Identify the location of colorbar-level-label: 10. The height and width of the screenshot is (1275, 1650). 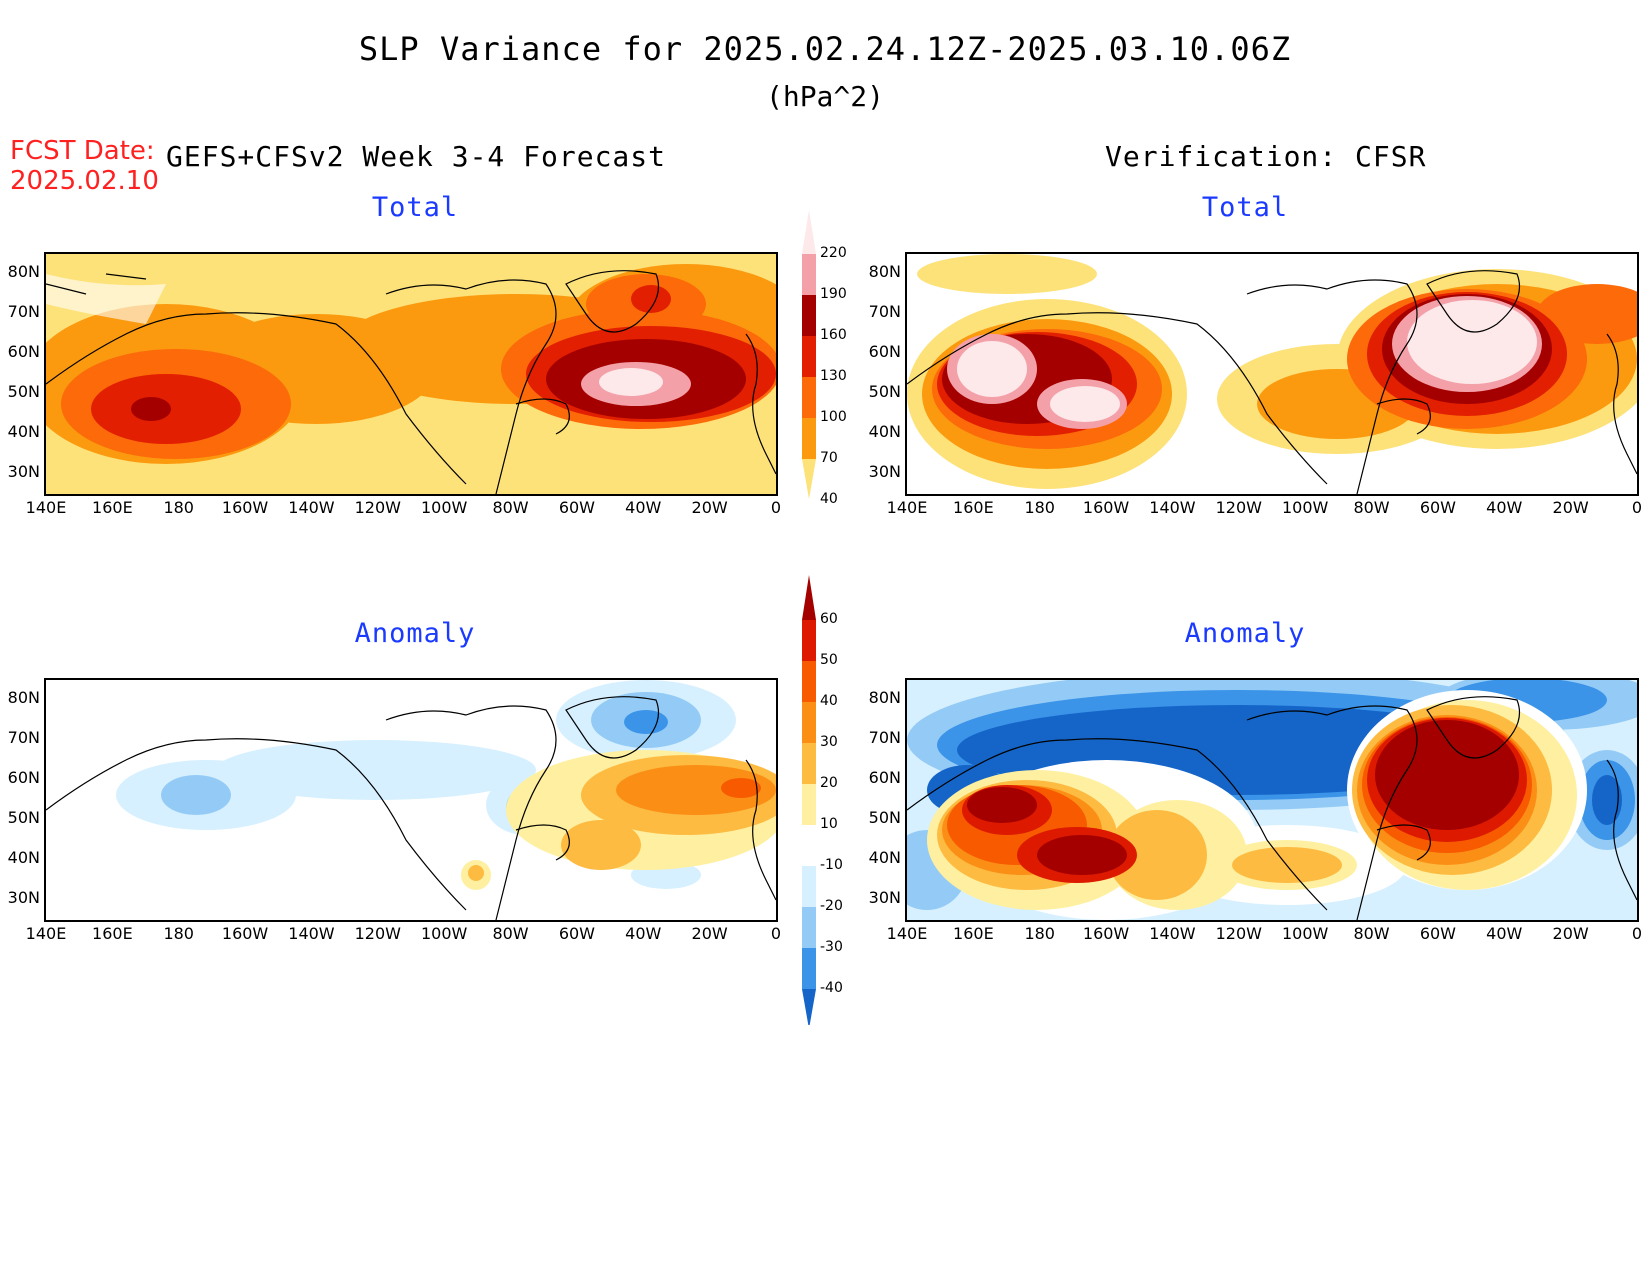
(829, 824).